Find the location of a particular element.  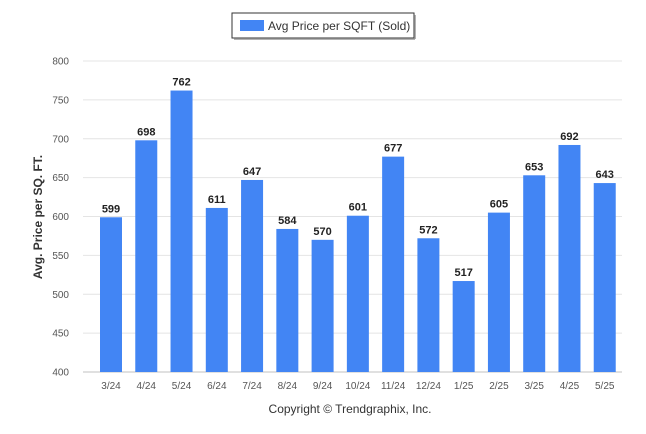

data-label: 647 is located at coordinates (252, 172).